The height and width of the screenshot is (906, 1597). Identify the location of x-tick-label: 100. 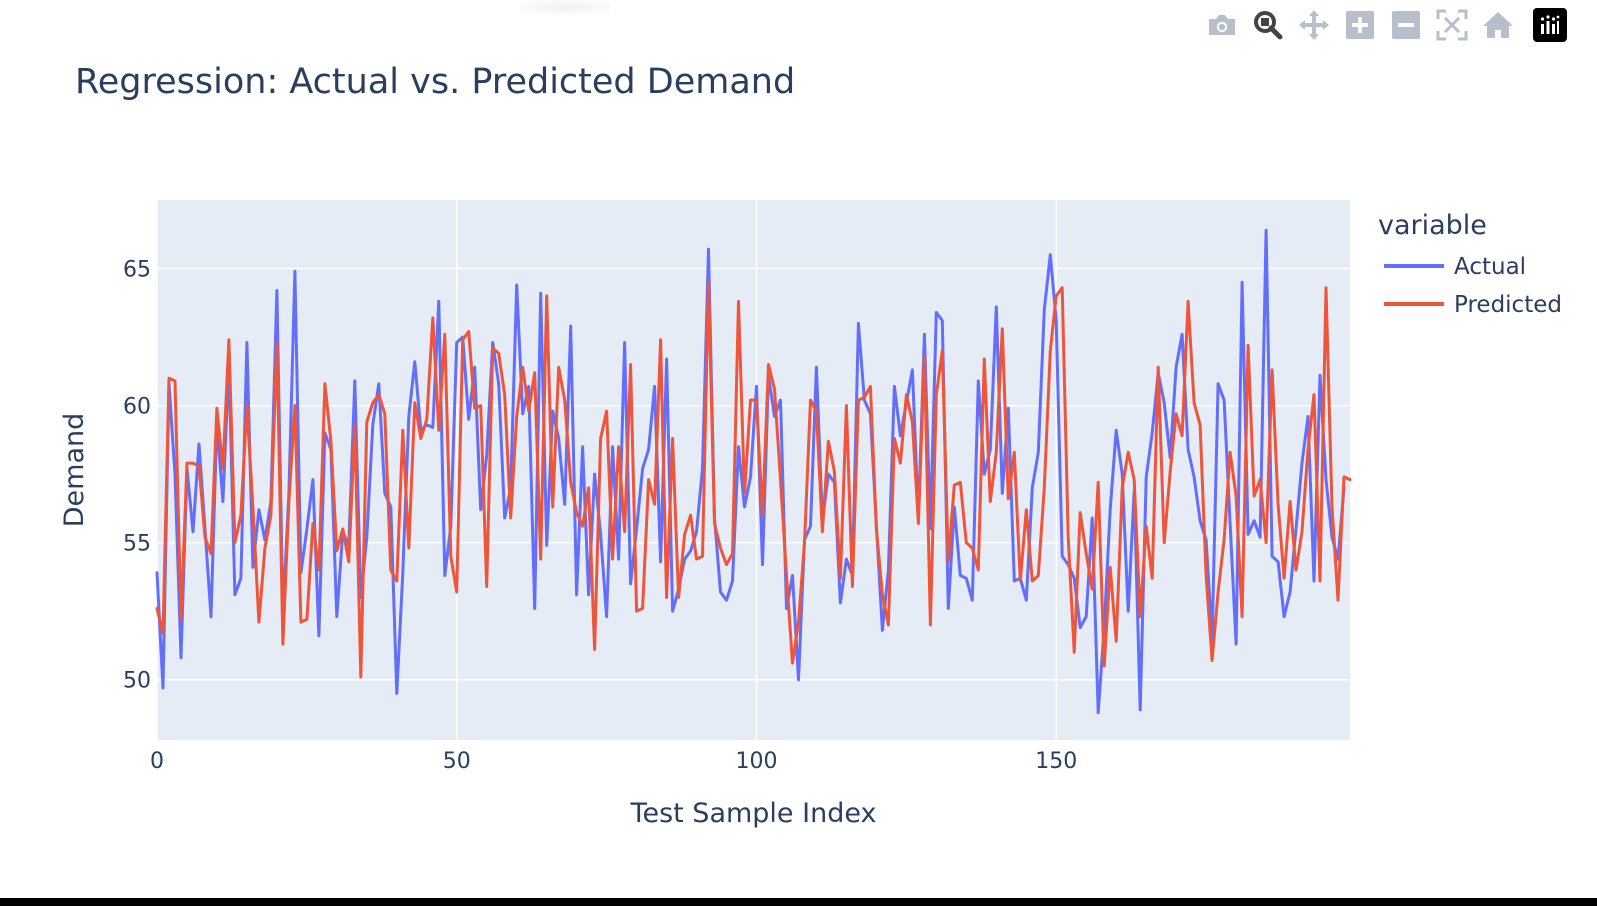
(756, 761).